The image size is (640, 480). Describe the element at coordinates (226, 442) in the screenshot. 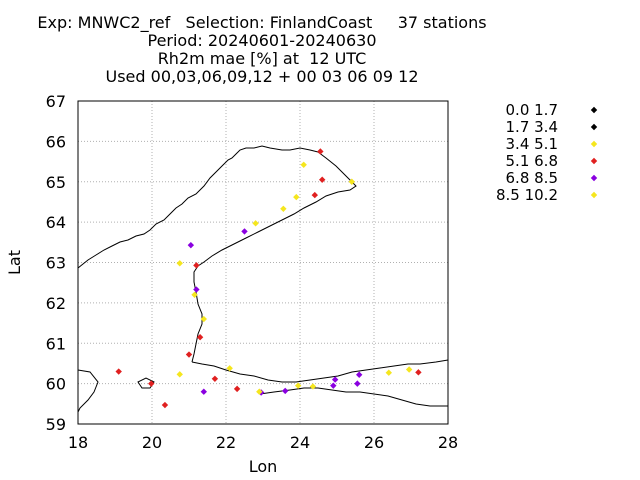

I see `x-tick-label: 22` at that location.